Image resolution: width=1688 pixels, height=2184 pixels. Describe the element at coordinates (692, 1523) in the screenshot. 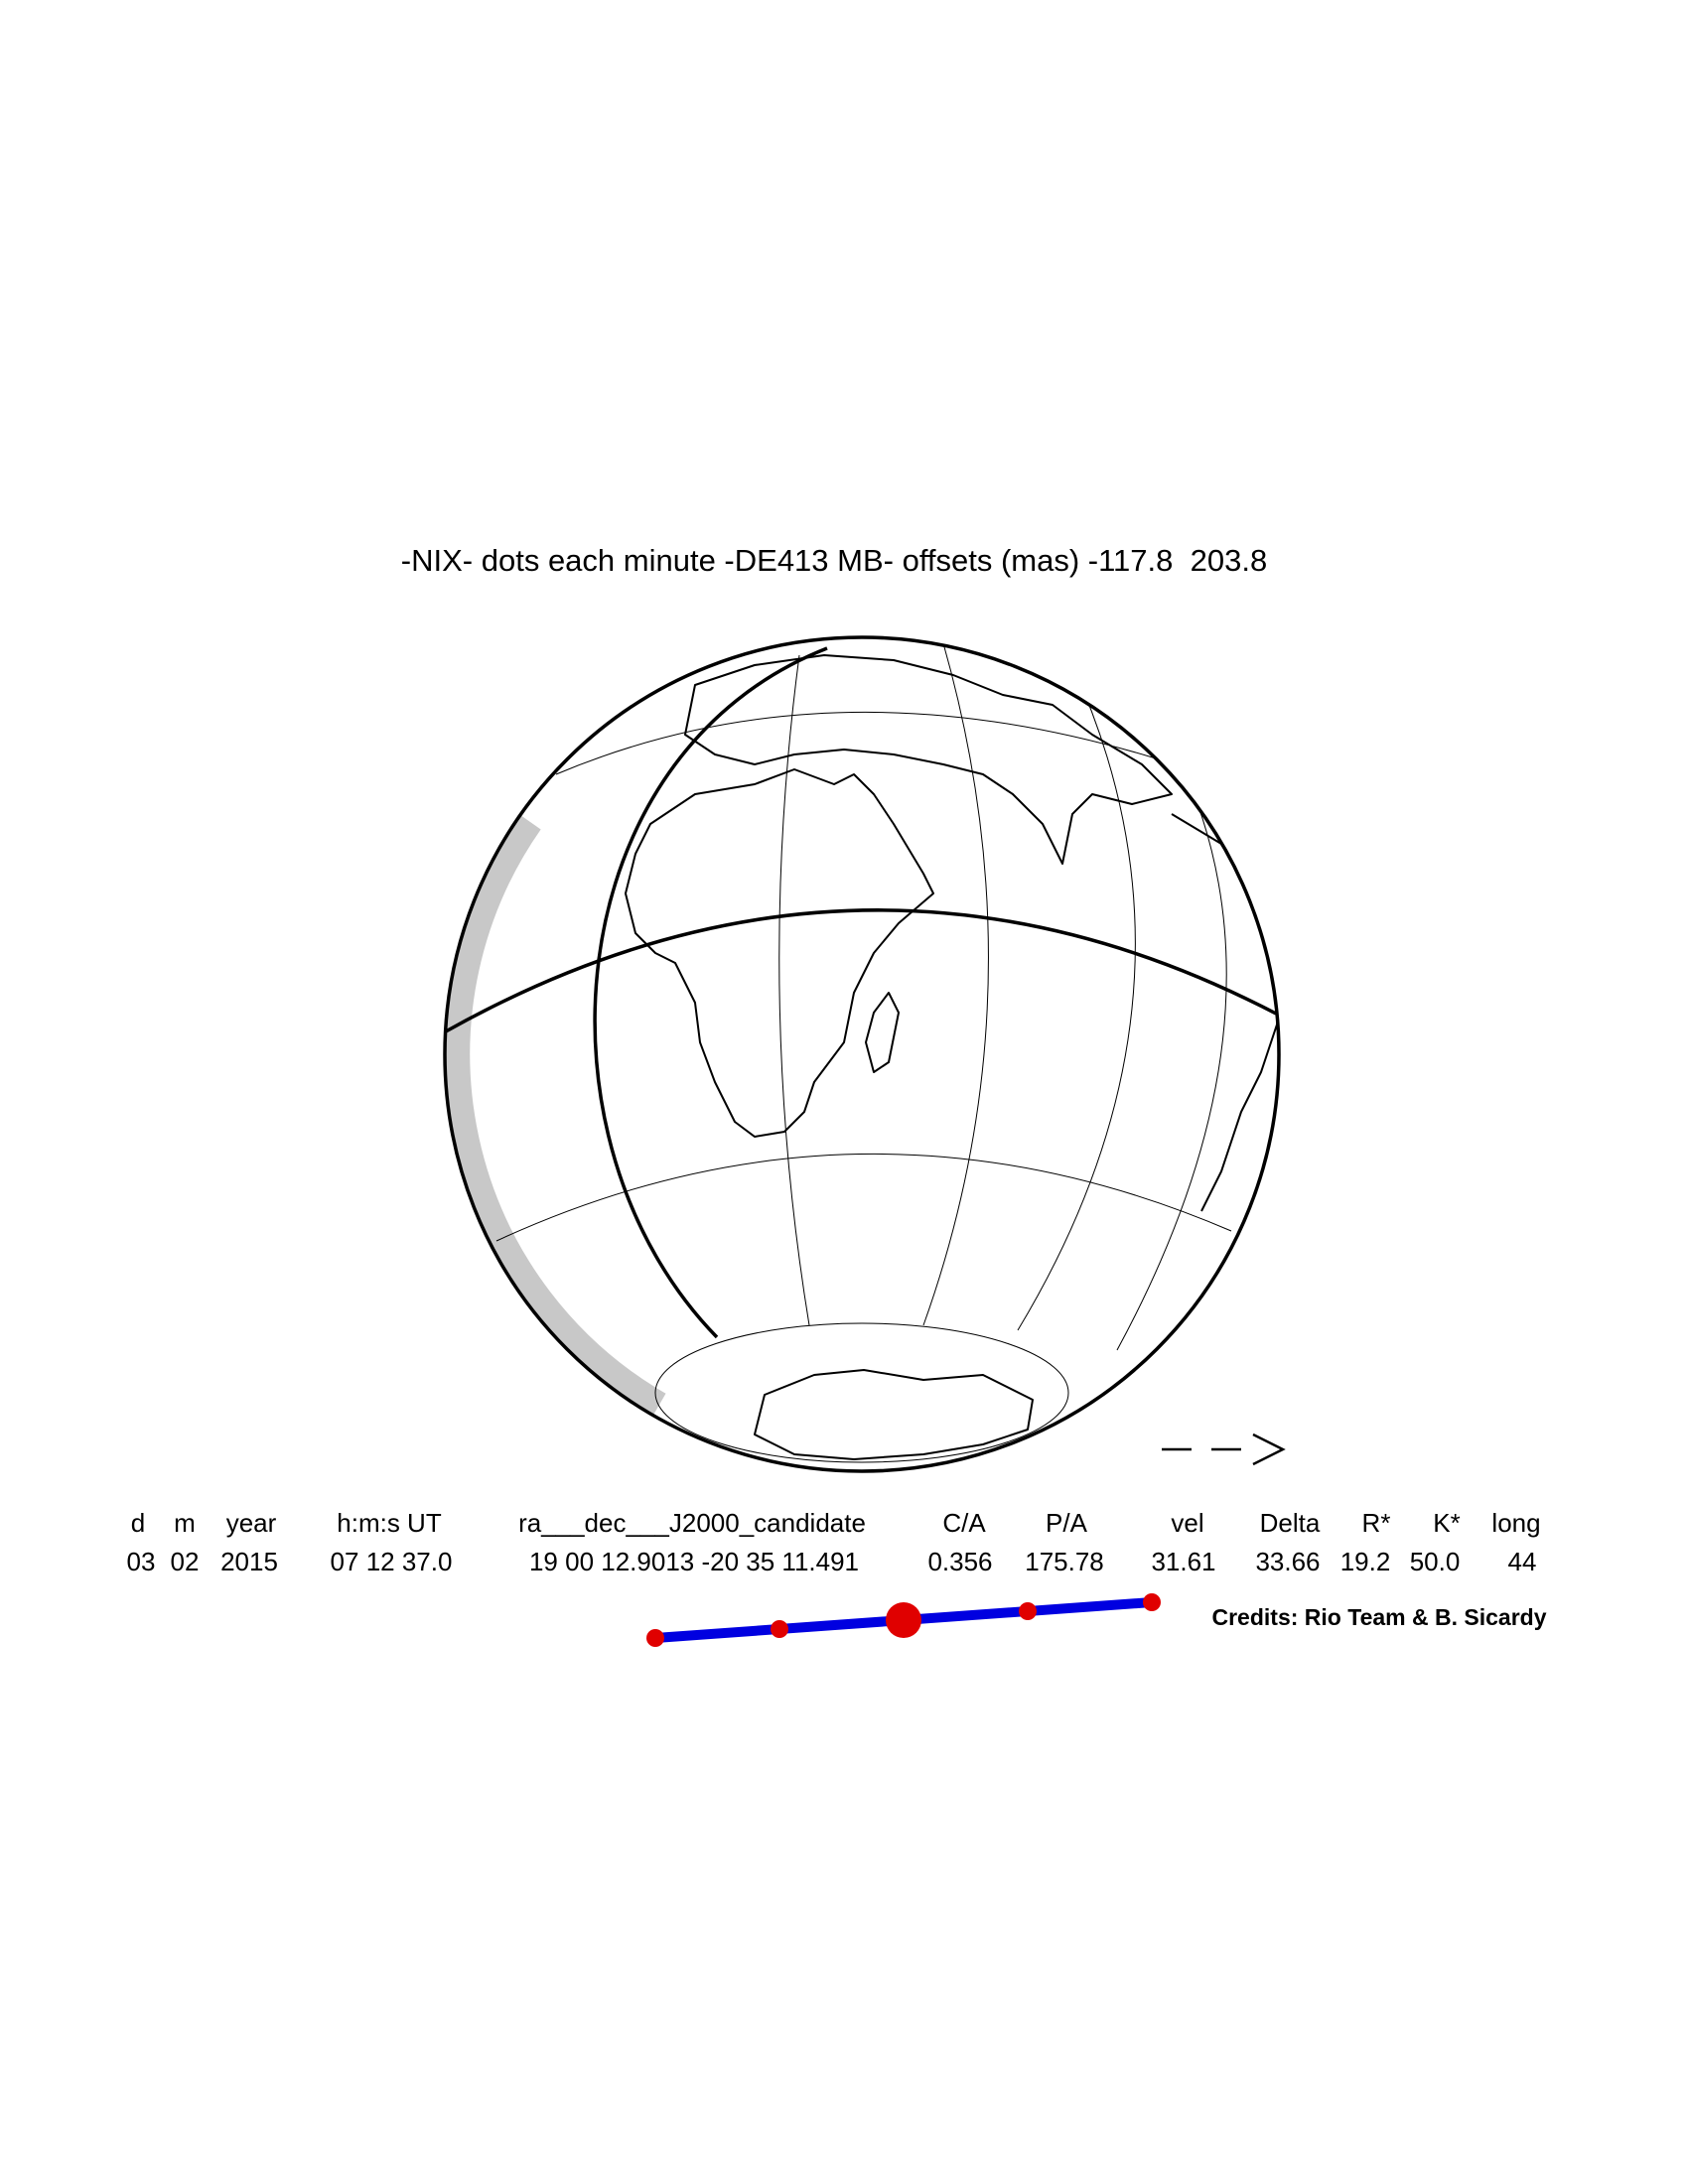

I see `column-header: ra___dec___J2000_candidate` at that location.